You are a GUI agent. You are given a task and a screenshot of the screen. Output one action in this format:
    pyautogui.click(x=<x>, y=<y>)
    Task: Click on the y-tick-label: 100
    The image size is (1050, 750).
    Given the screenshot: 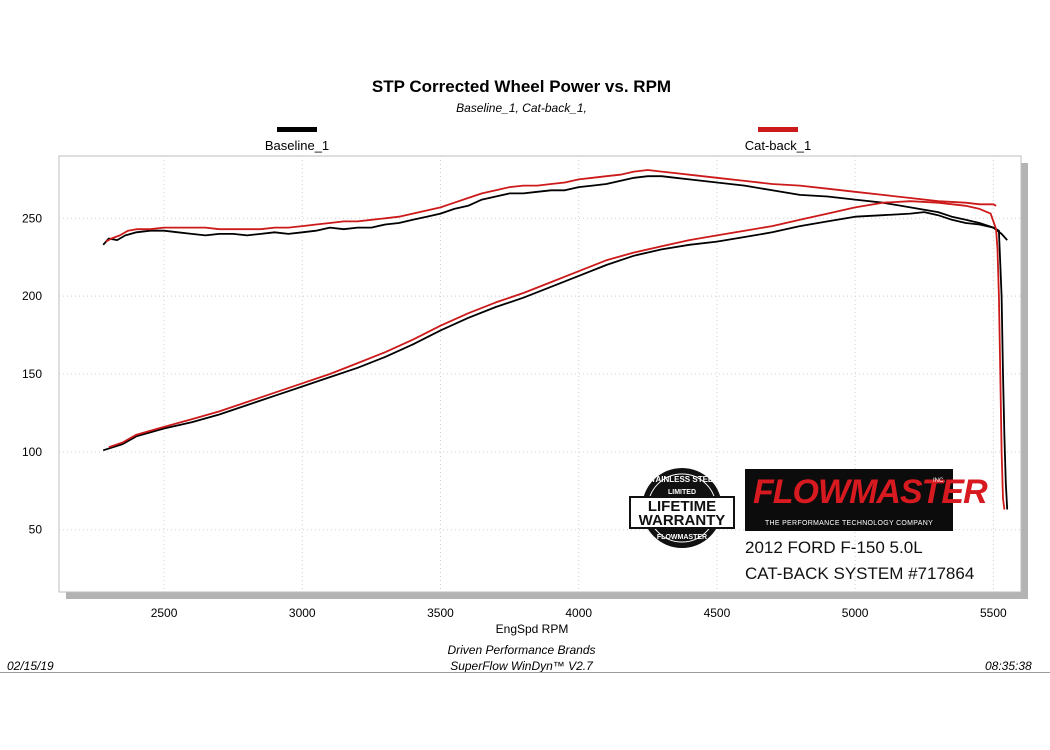 What is the action you would take?
    pyautogui.click(x=32, y=452)
    